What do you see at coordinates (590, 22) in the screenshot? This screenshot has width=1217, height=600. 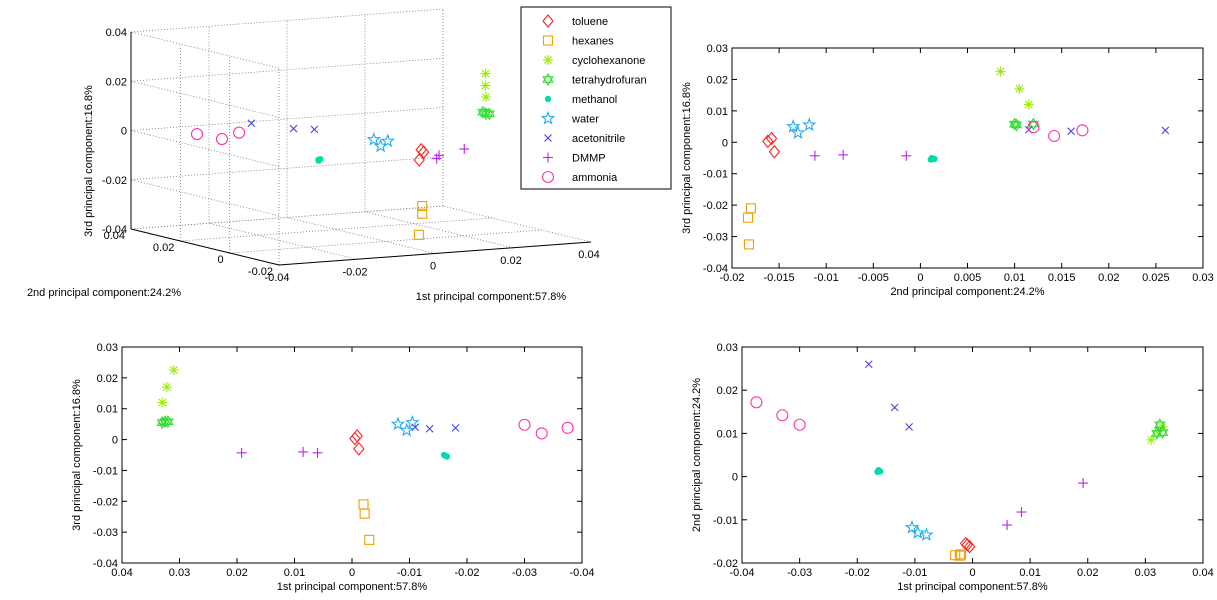 I see `legend-label: toluene` at bounding box center [590, 22].